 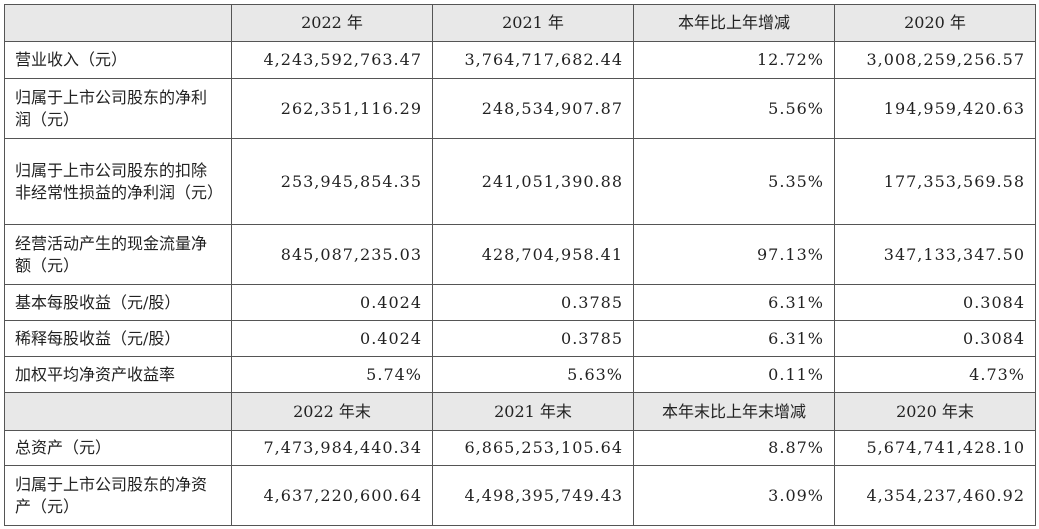 I want to click on value-cell: 241,051,390.88, so click(x=533, y=181).